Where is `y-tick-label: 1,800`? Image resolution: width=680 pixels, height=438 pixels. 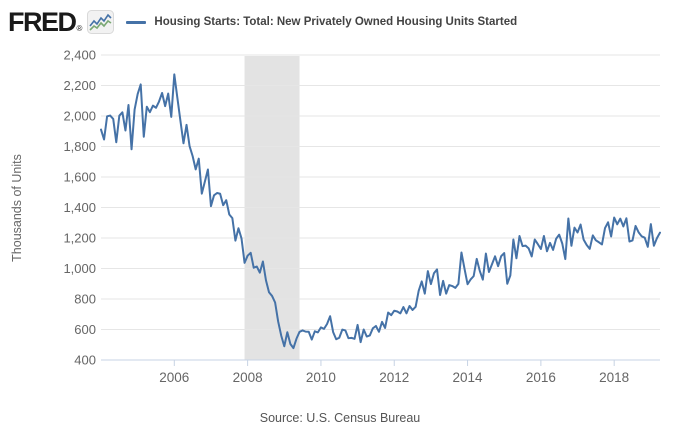
y-tick-label: 1,800 is located at coordinates (79, 146).